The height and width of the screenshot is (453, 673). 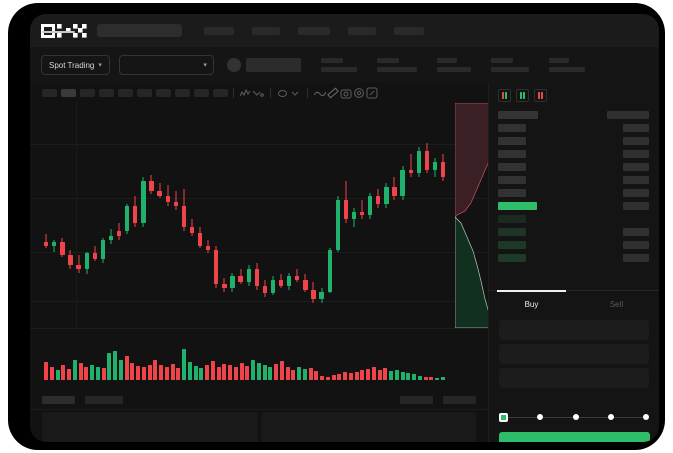 I want to click on orderbook-ask-3-amount, so click(x=636, y=166).